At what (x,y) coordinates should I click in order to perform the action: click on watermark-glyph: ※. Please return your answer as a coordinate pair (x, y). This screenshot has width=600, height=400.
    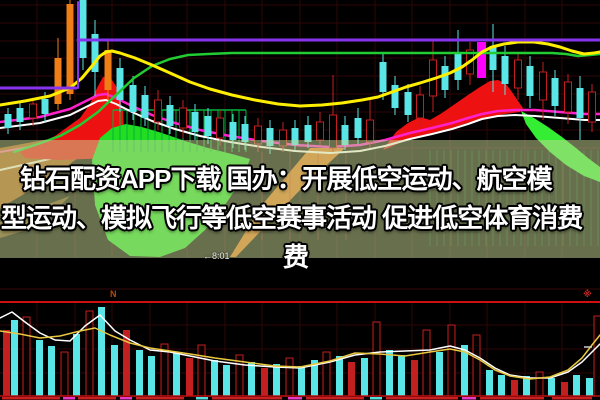
    Looking at the image, I should click on (587, 294).